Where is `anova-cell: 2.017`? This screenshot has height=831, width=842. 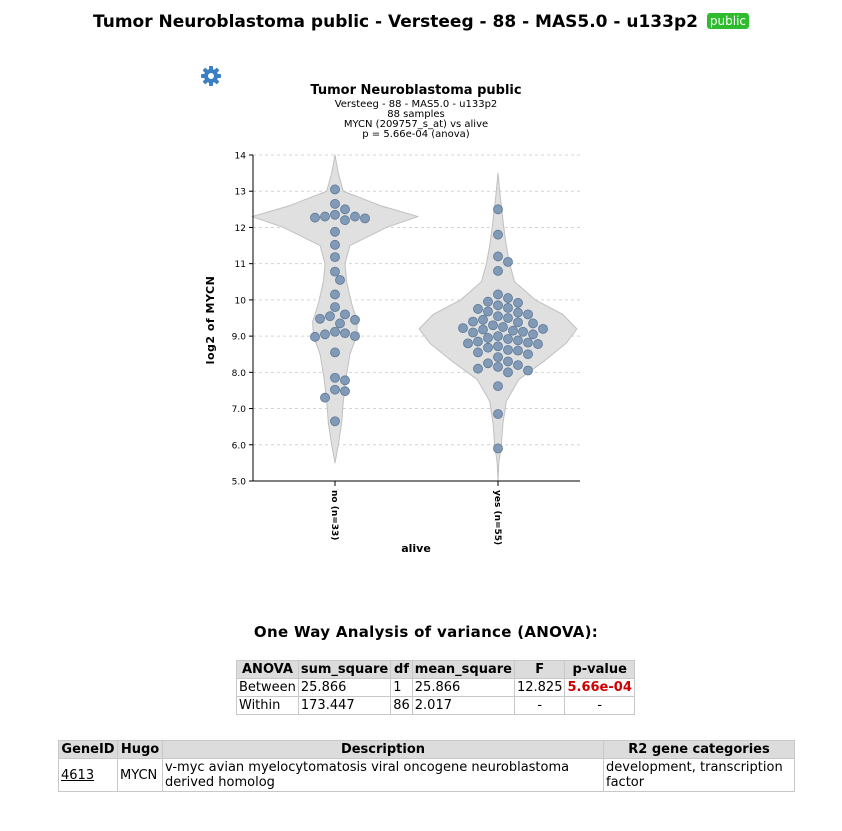
anova-cell: 2.017 is located at coordinates (463, 705).